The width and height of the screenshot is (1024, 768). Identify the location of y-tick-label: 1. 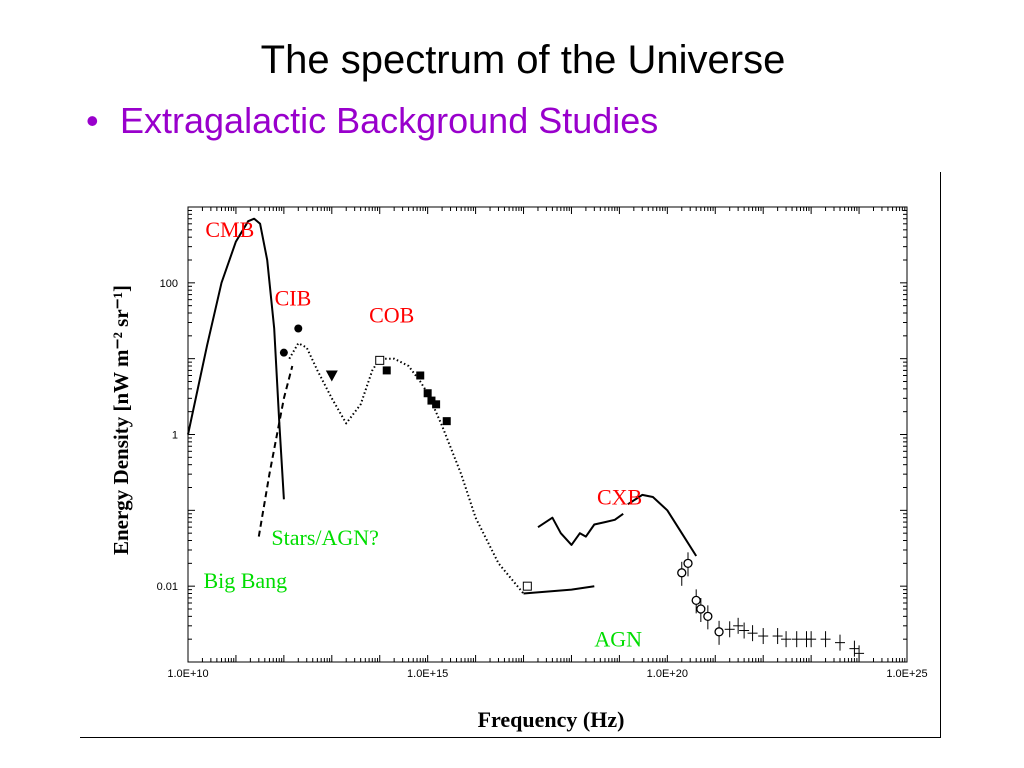
(175, 436).